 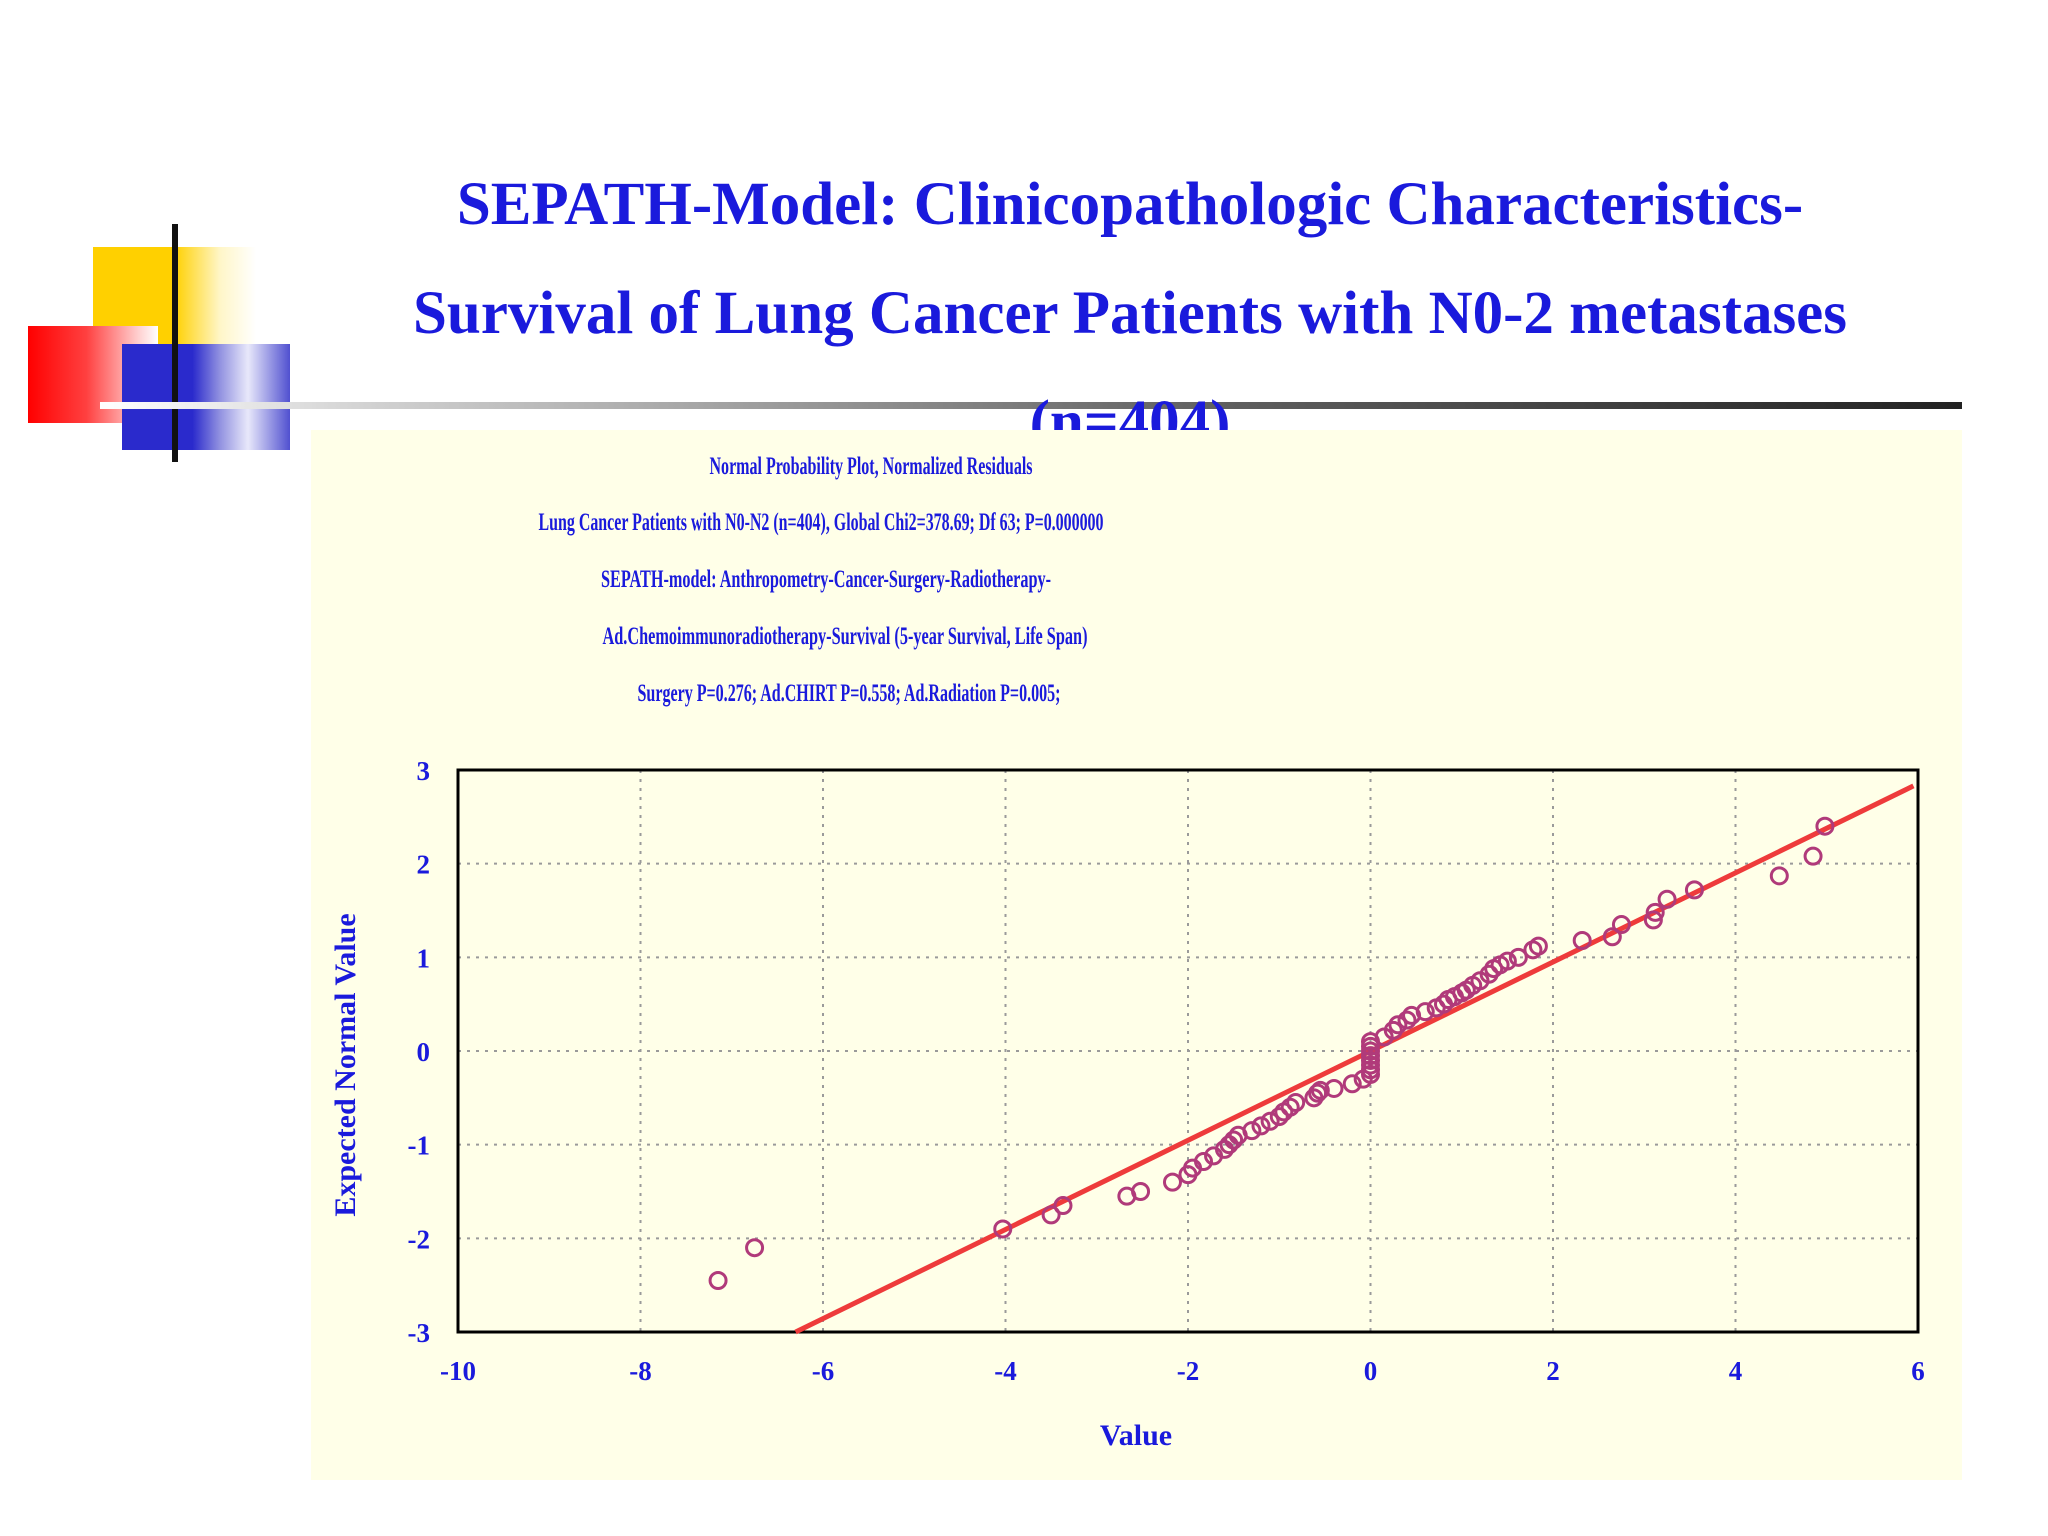 I want to click on x-tick-label: -10, so click(x=458, y=1371).